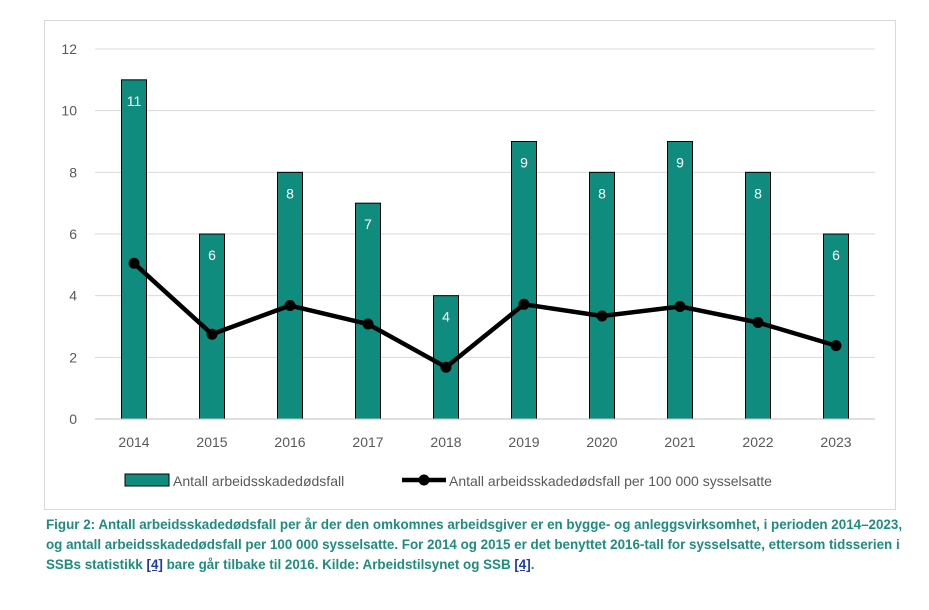 The image size is (929, 610). I want to click on bar-2014, so click(134, 249).